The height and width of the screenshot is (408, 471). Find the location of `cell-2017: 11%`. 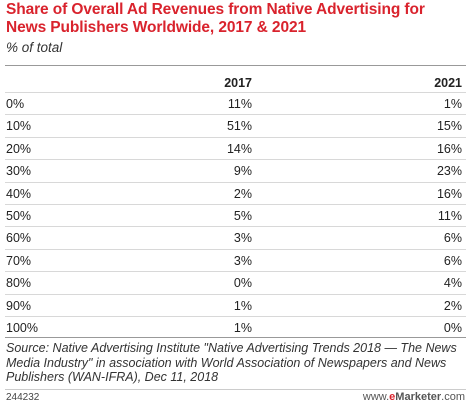

cell-2017: 11% is located at coordinates (239, 104).